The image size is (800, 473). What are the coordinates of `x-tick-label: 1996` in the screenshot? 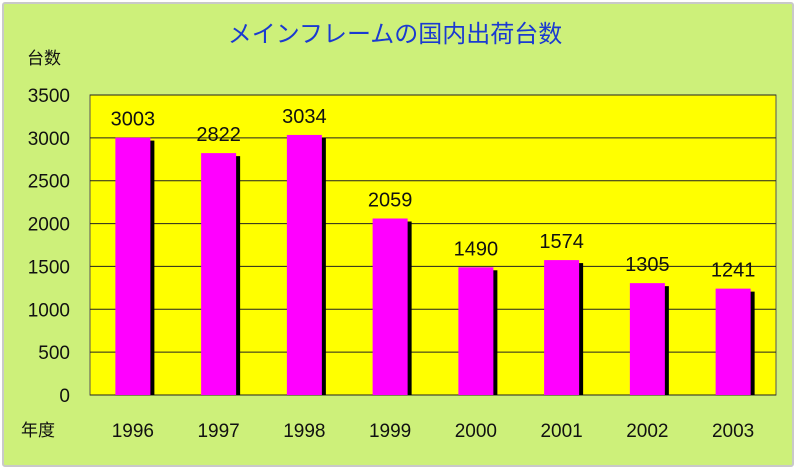 It's located at (133, 431).